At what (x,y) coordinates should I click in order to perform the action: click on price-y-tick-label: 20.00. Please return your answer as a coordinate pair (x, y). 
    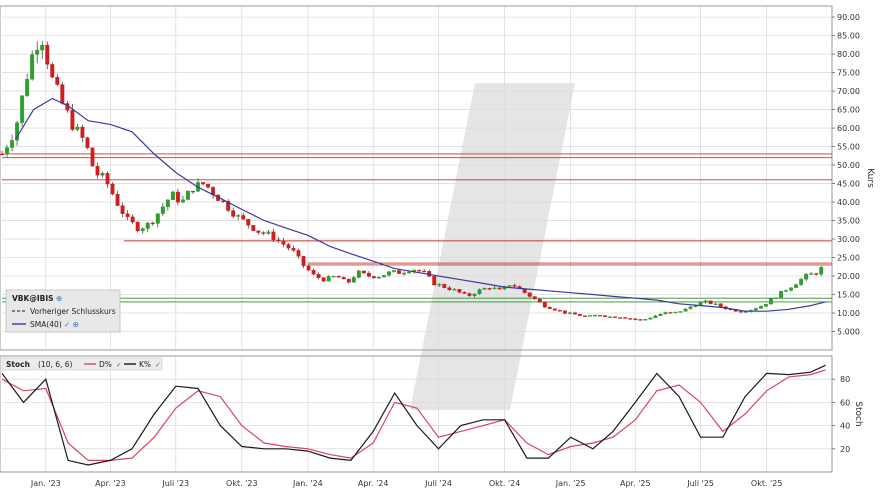
    Looking at the image, I should click on (848, 276).